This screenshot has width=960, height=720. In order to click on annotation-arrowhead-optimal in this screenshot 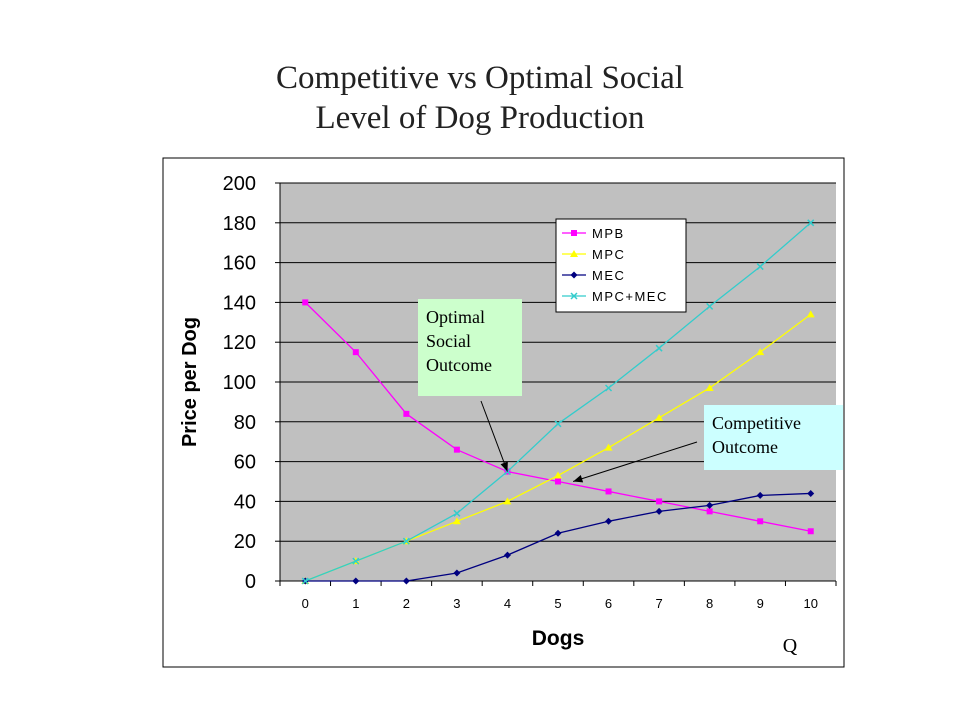, I will do `click(504, 466)`.